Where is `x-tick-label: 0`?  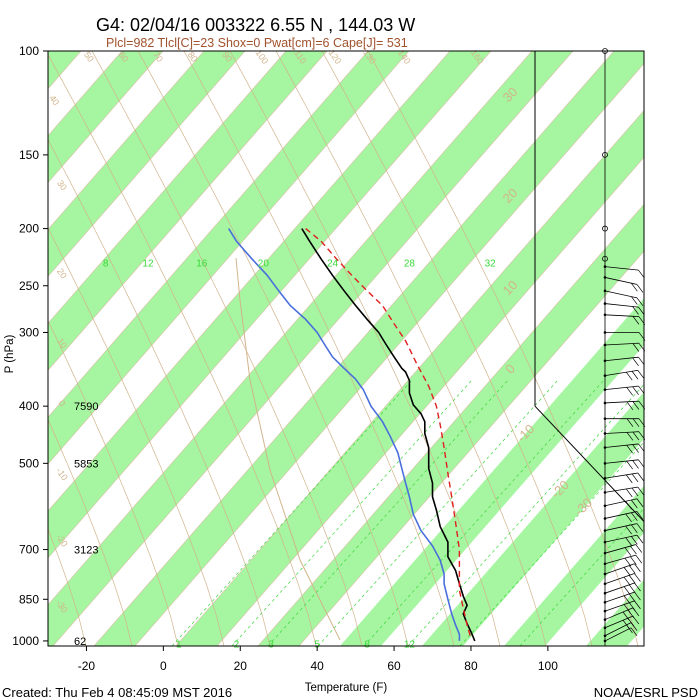 x-tick-label: 0 is located at coordinates (163, 666).